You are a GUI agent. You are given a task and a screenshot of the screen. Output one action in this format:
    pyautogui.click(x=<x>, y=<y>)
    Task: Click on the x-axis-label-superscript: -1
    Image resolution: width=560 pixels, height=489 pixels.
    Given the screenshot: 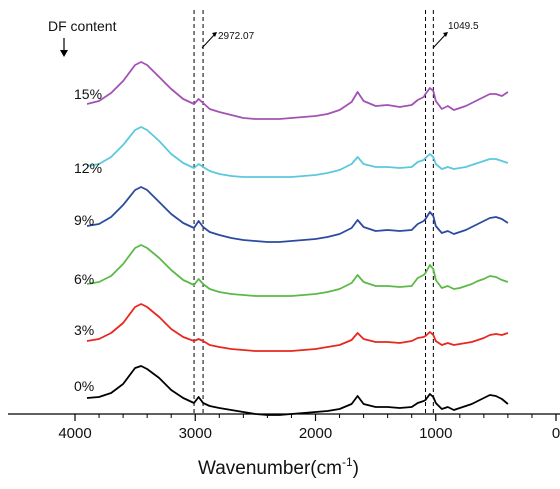 What is the action you would take?
    pyautogui.click(x=347, y=462)
    